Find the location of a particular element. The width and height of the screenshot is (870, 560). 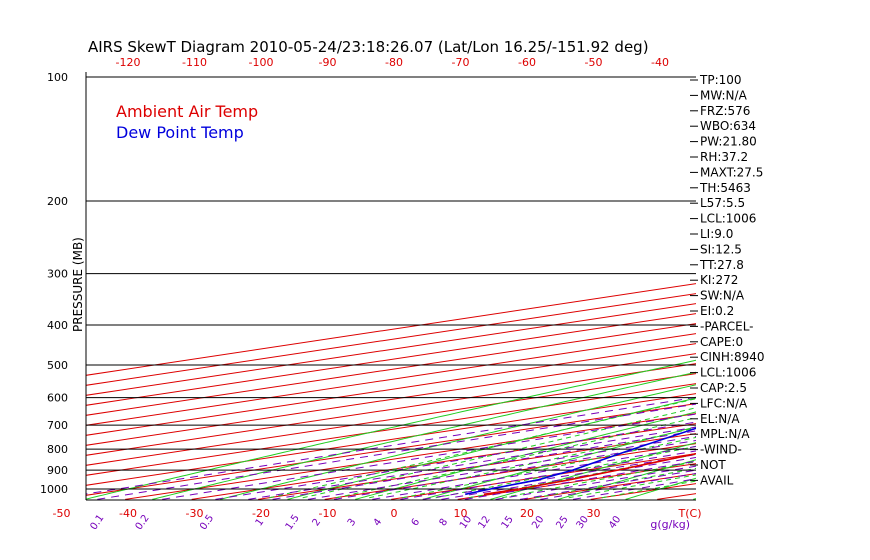

profile-series is located at coordinates (580, 461).